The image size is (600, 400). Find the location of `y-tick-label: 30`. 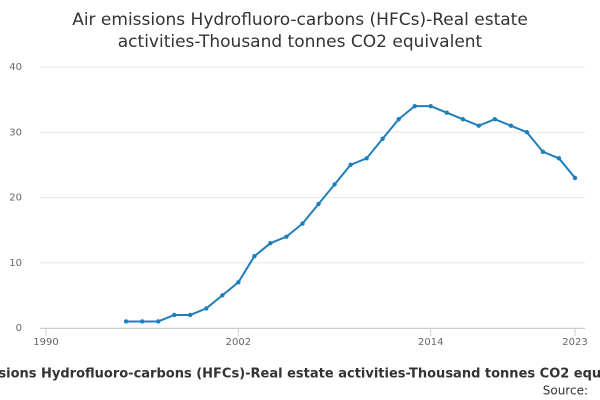

y-tick-label: 30 is located at coordinates (15, 132).